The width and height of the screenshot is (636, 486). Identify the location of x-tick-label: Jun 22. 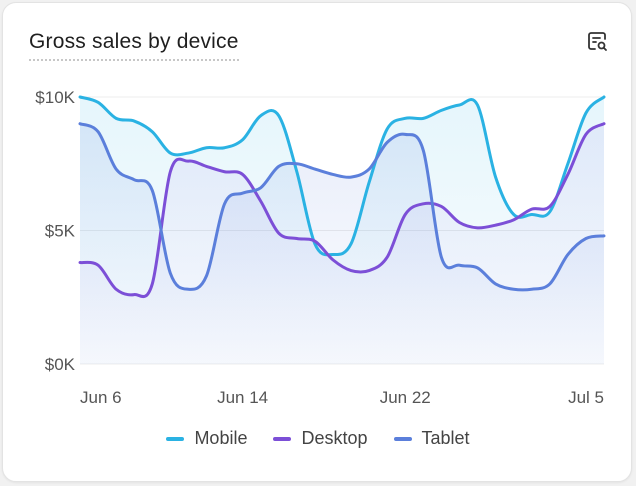
(405, 397).